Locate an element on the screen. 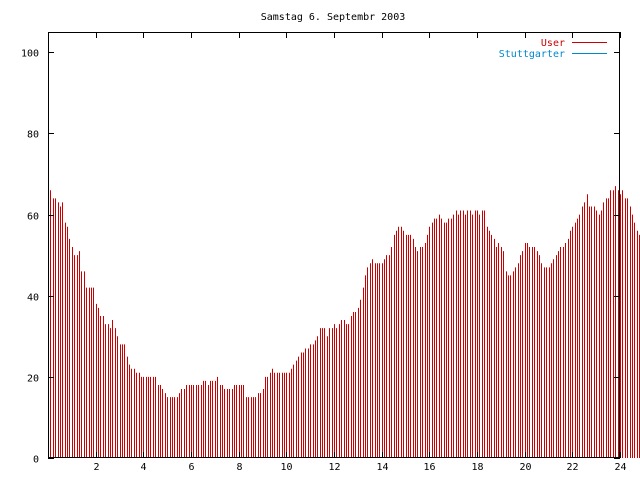  x-tick-label: 24 is located at coordinates (620, 467).